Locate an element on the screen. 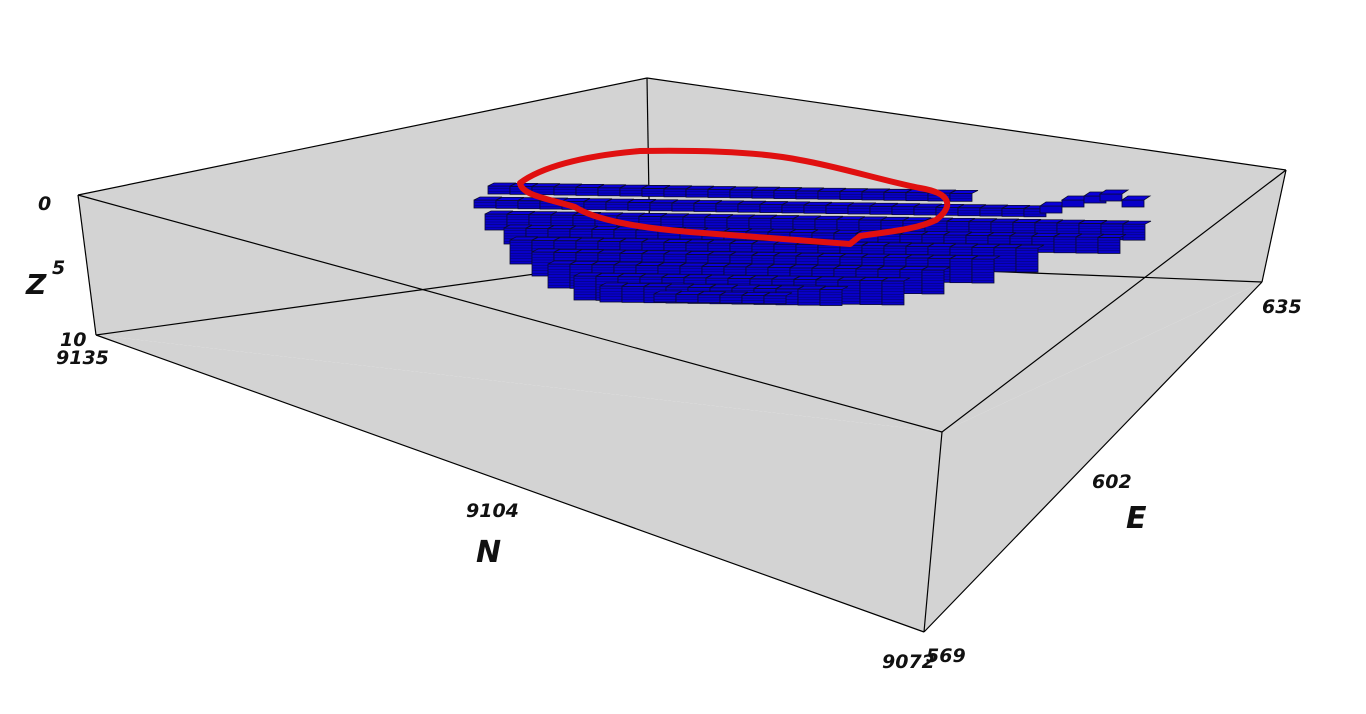 This screenshot has width=1366, height=714. n-axis-title: N is located at coordinates (488, 552).